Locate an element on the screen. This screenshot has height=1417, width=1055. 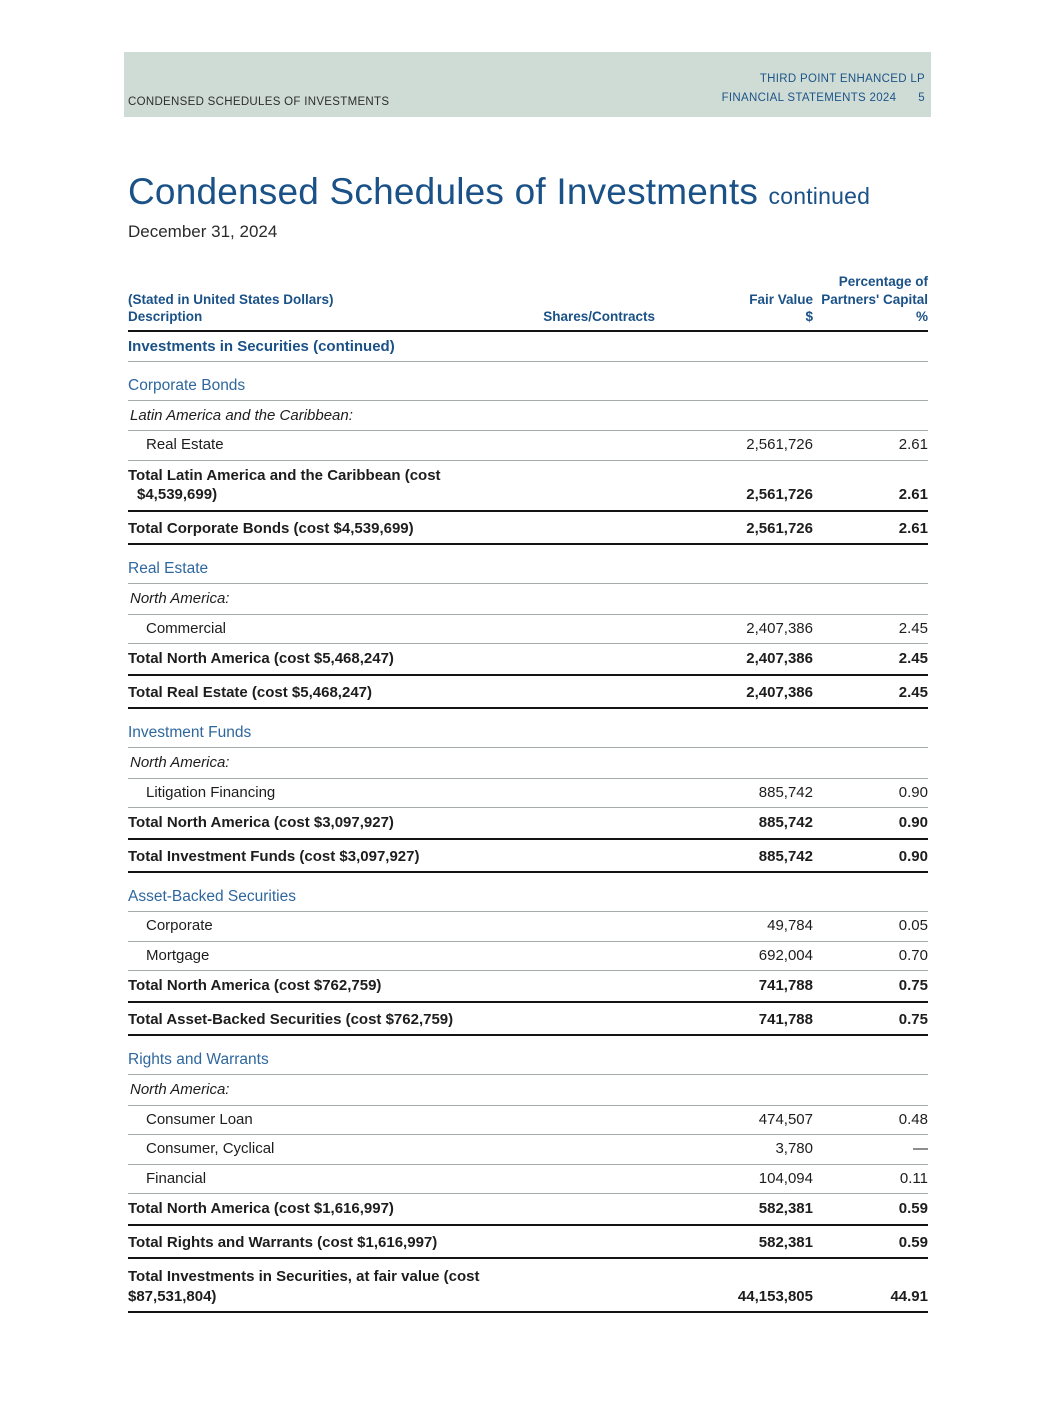
holding-row-label: Mortgage is located at coordinates (178, 955).